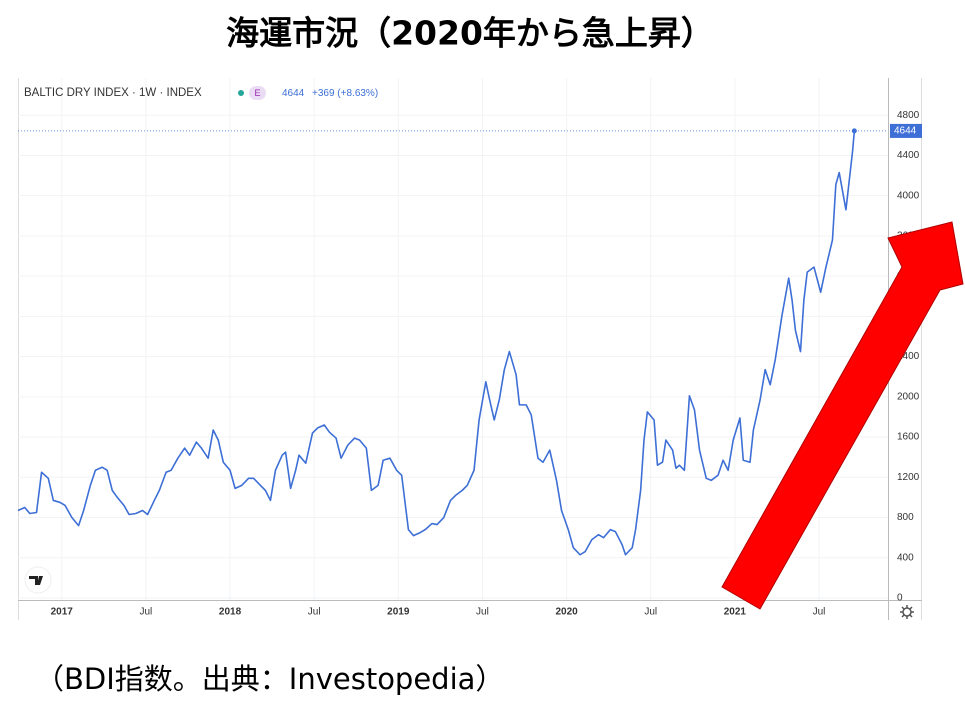 The image size is (965, 705). What do you see at coordinates (908, 477) in the screenshot?
I see `y-tick-label: 1200` at bounding box center [908, 477].